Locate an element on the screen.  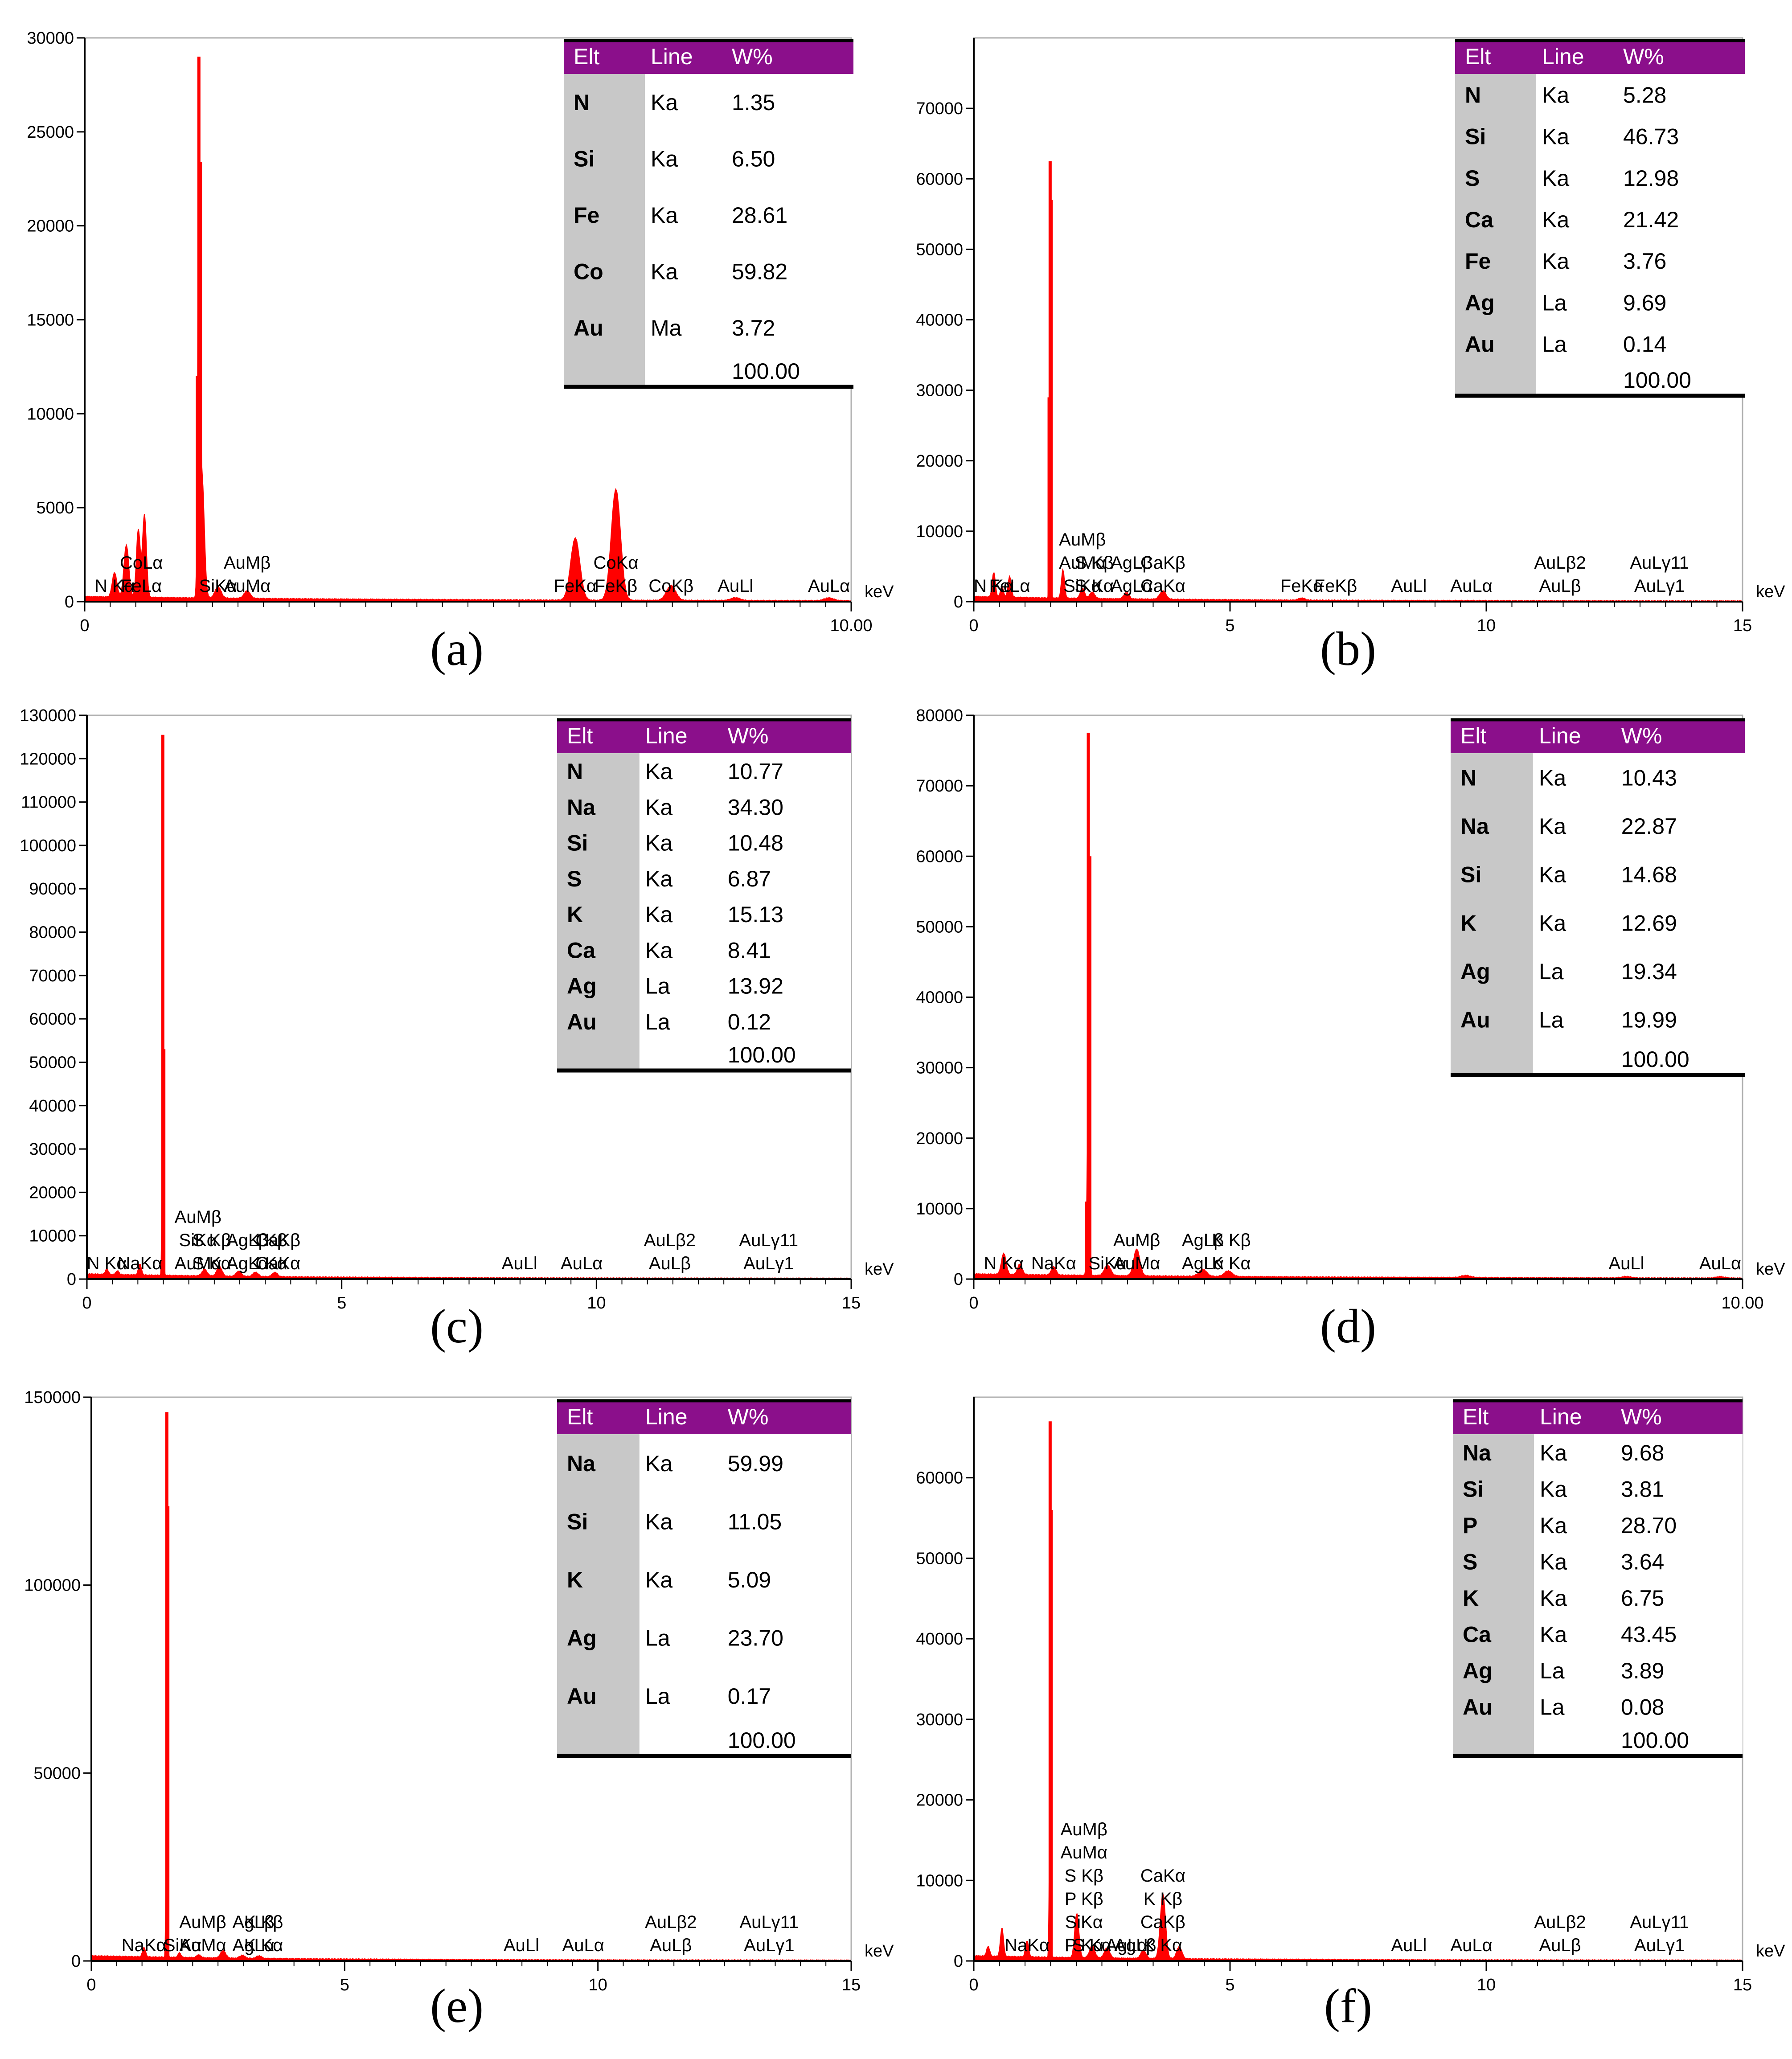
table-cell-weight: 9.69 is located at coordinates (1645, 302).